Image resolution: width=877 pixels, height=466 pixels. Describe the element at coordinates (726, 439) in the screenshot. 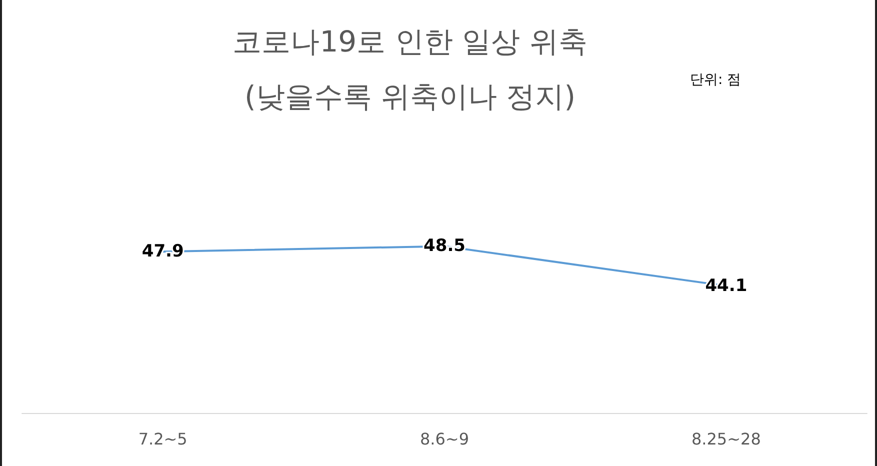

I see `x-tick-label: 8.25~28` at that location.